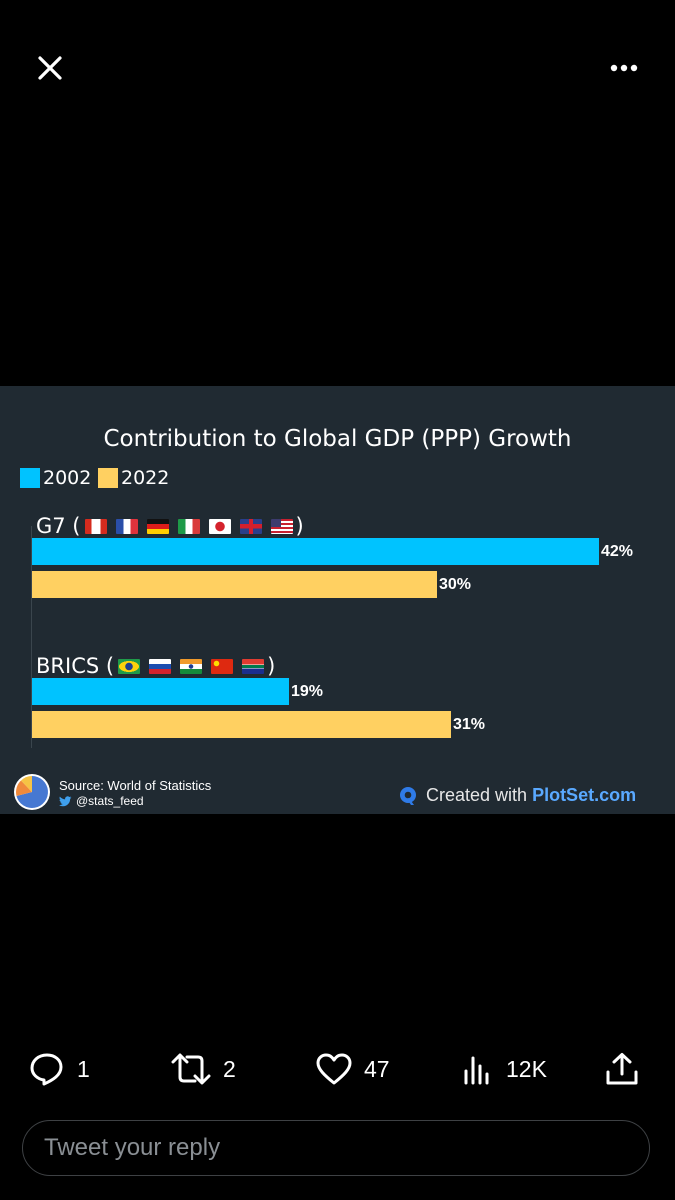 Image resolution: width=675 pixels, height=1200 pixels. Describe the element at coordinates (253, 666) in the screenshot. I see `flag-south-africa-icon` at that location.